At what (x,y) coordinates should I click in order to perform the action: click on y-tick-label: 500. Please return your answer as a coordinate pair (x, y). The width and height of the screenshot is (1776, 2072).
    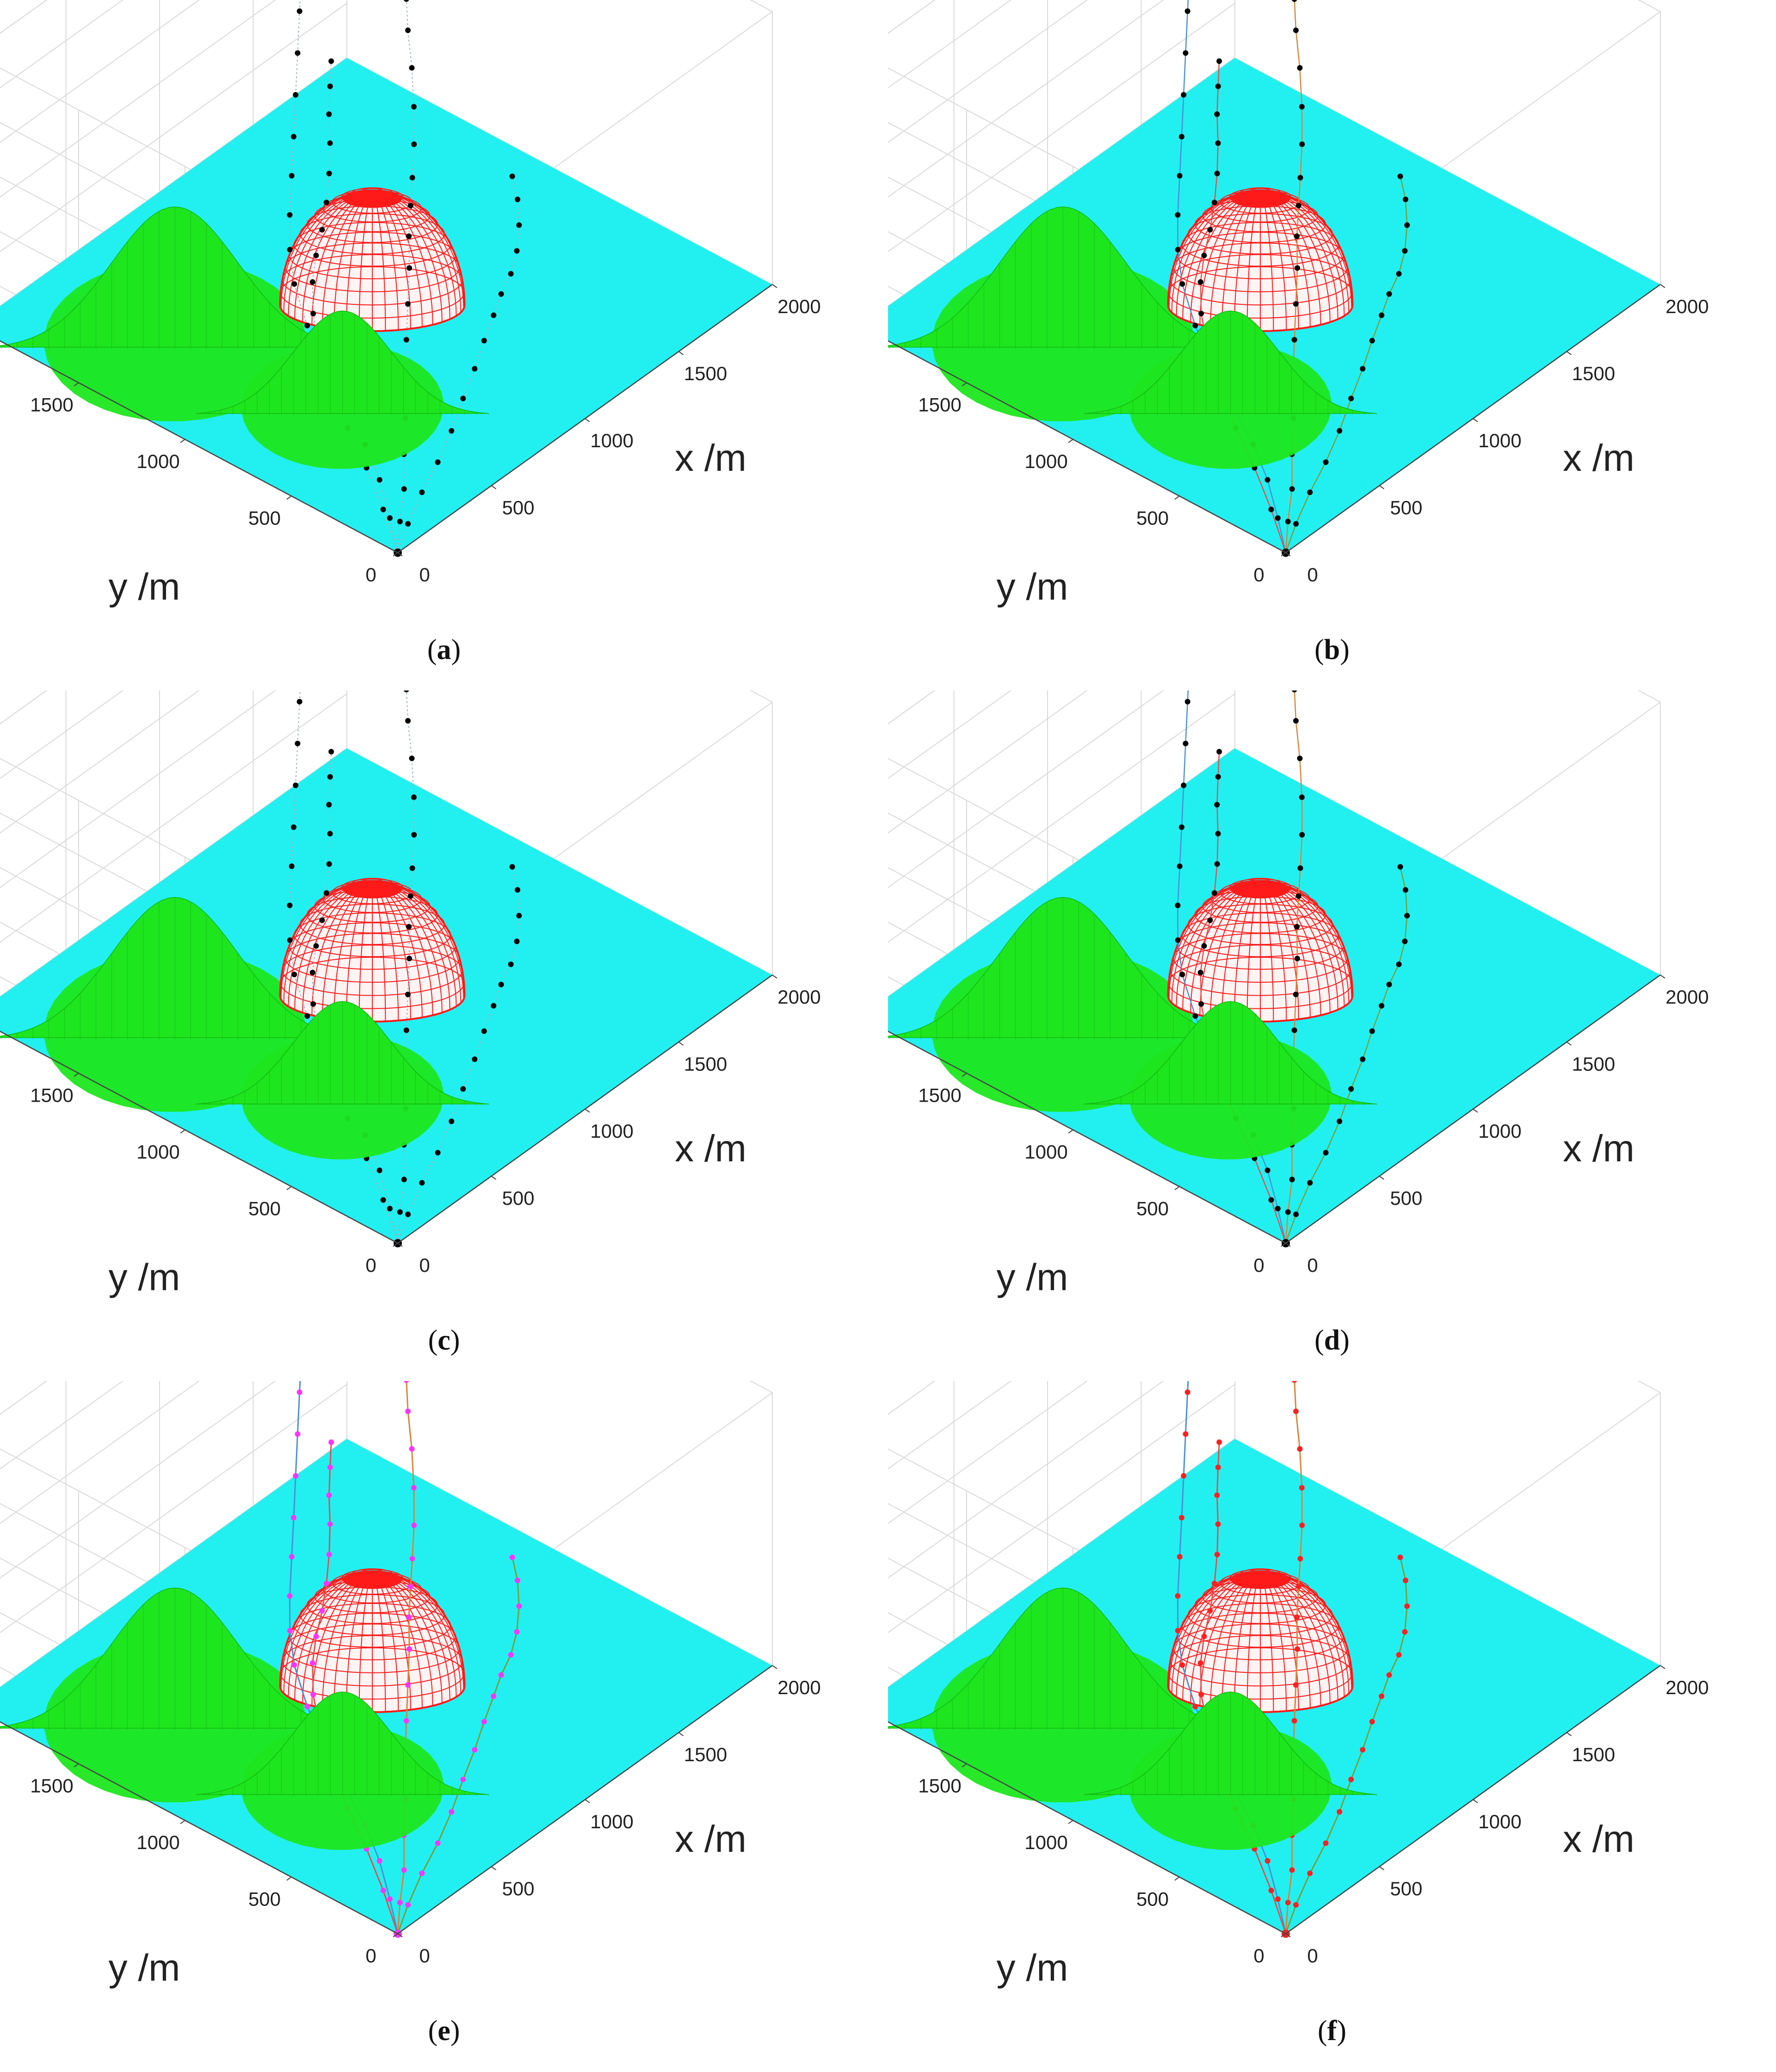
    Looking at the image, I should click on (1153, 1899).